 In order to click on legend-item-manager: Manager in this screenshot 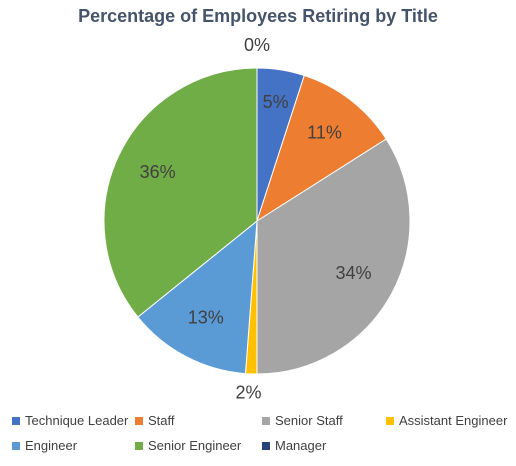, I will do `click(294, 445)`.